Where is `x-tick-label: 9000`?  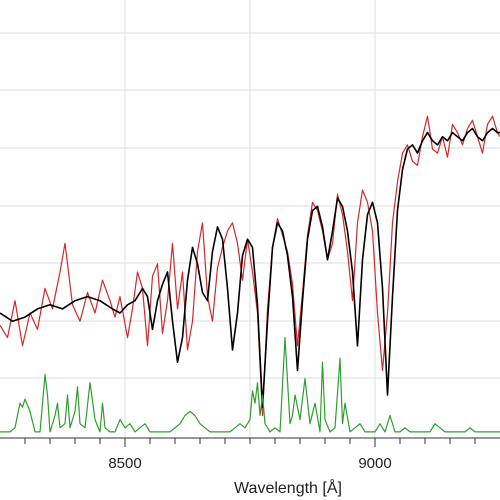 x-tick-label: 9000 is located at coordinates (374, 463).